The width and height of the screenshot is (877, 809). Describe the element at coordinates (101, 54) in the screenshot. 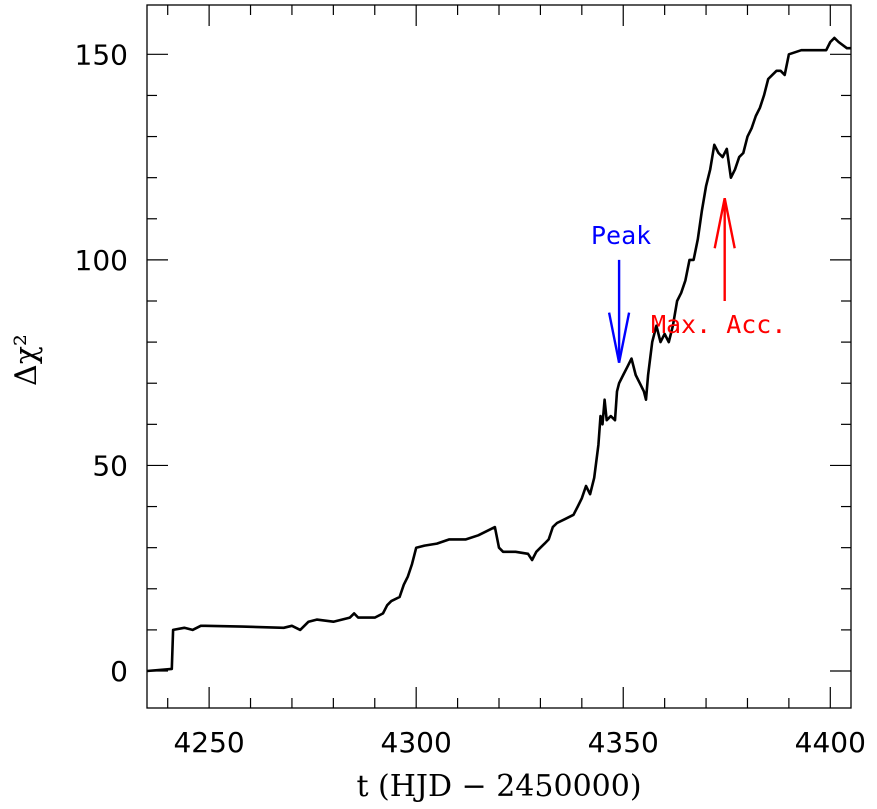

I see `y-tick-label-3: 150` at that location.